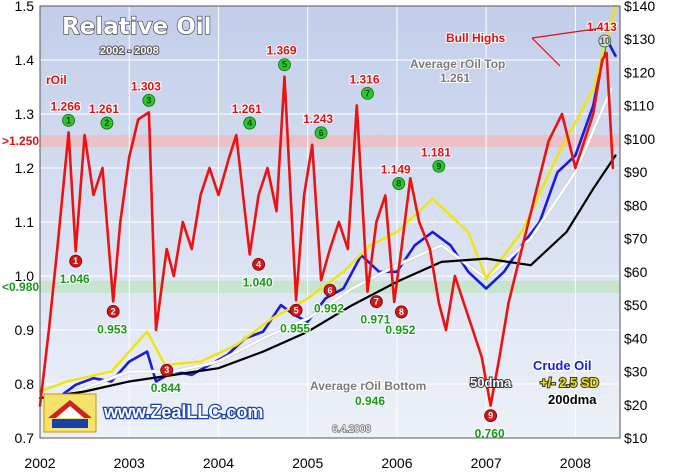  Describe the element at coordinates (66, 106) in the screenshot. I see `peak-value-1: 1.266` at that location.